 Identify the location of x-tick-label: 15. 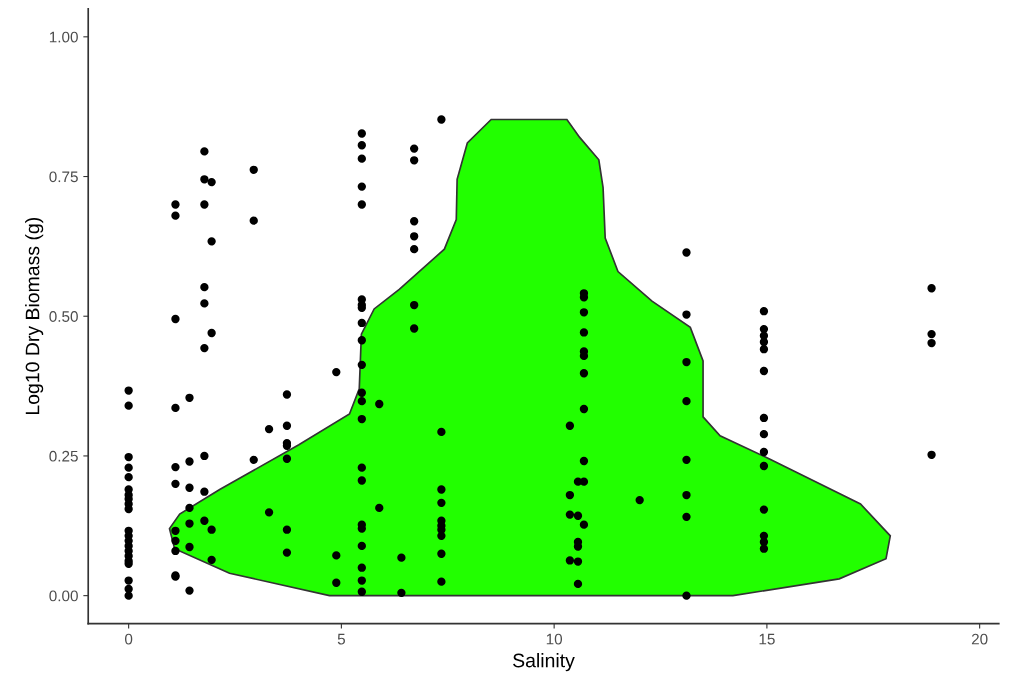
(767, 639).